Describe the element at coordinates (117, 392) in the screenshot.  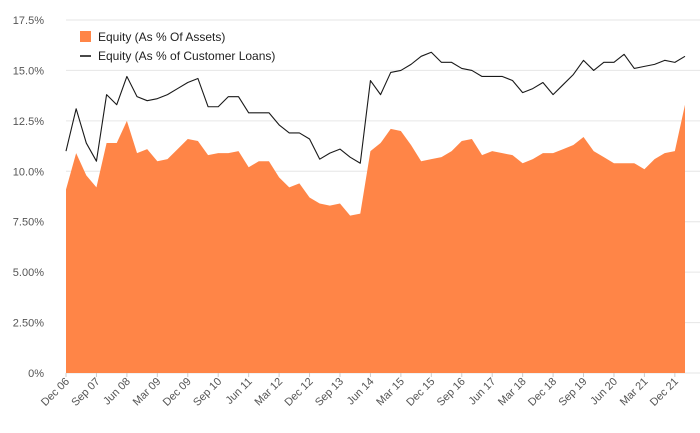
I see `x-tick-label: Jun 08` at that location.